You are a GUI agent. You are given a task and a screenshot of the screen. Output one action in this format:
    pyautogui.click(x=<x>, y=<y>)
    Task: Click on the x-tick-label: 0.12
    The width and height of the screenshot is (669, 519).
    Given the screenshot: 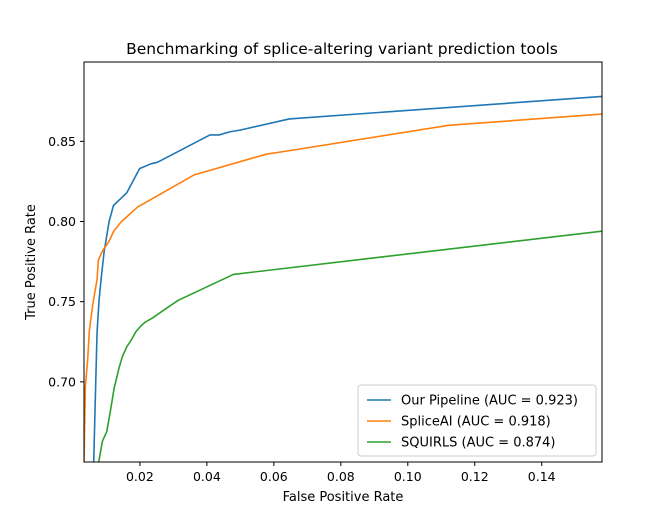 What is the action you would take?
    pyautogui.click(x=475, y=476)
    